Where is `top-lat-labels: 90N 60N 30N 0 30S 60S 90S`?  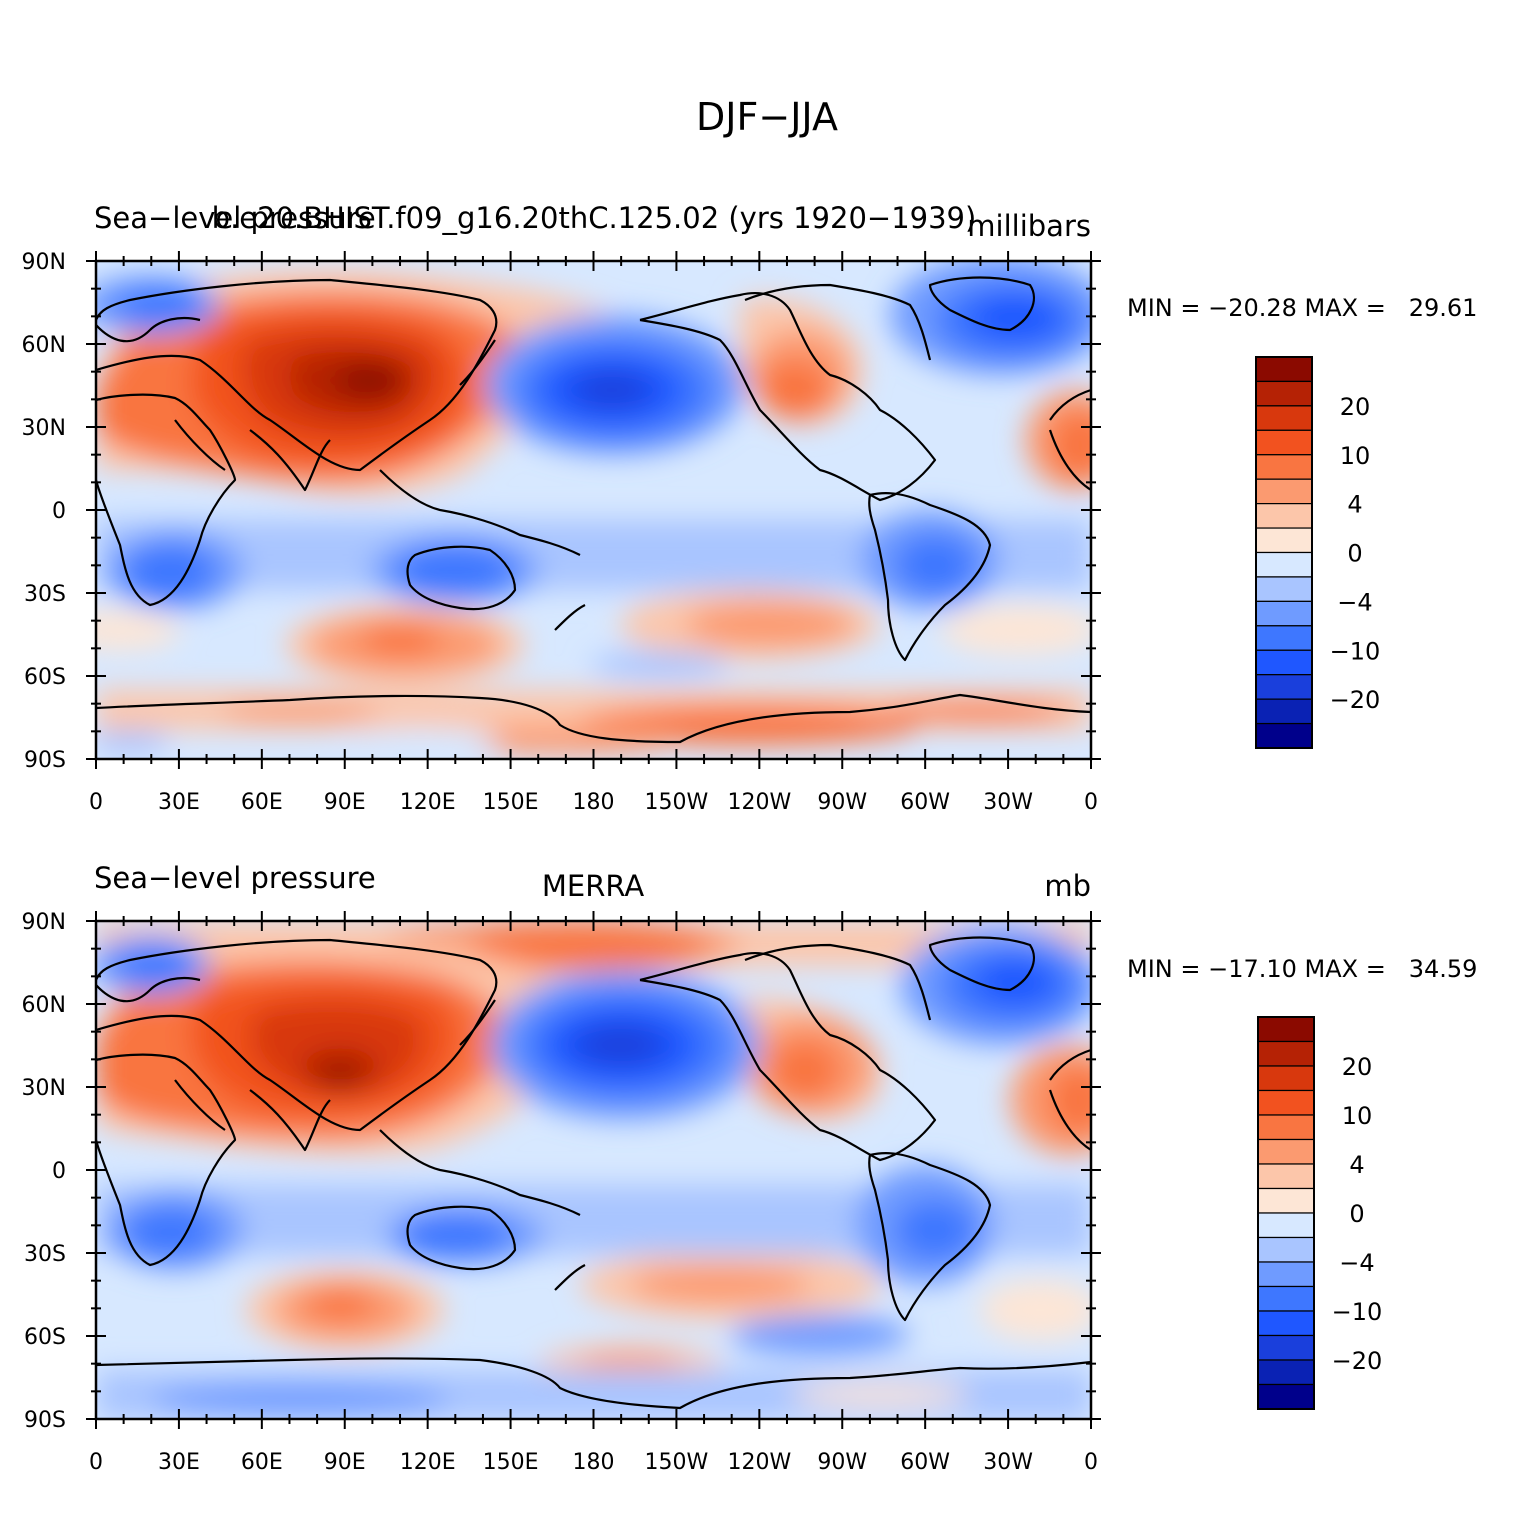
top-lat-labels: 90N 60N 30N 0 30S 60S 90S is located at coordinates (44, 511).